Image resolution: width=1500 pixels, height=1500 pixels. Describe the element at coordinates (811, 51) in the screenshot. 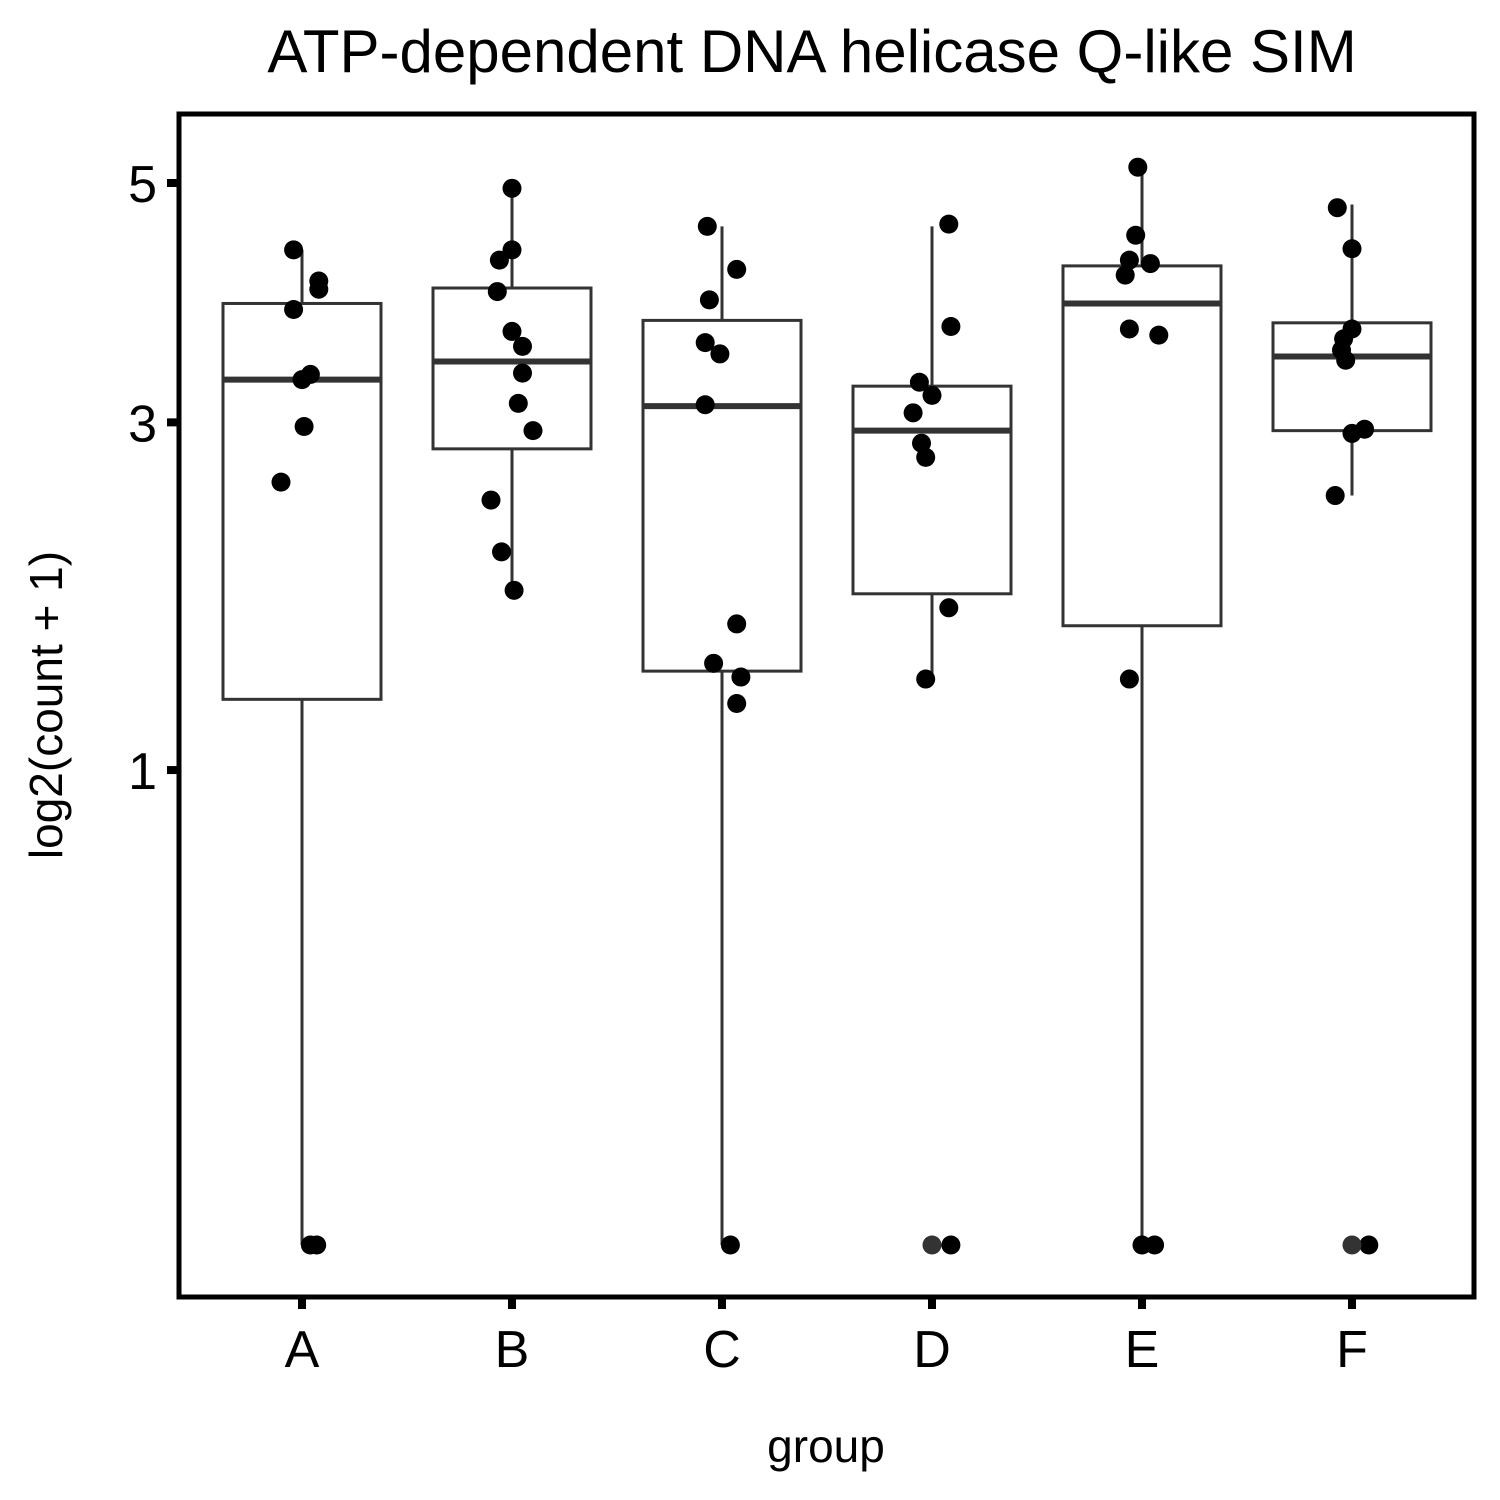

I see `chart-title: ATP-dependent DNA helicase Q-like SIM` at that location.